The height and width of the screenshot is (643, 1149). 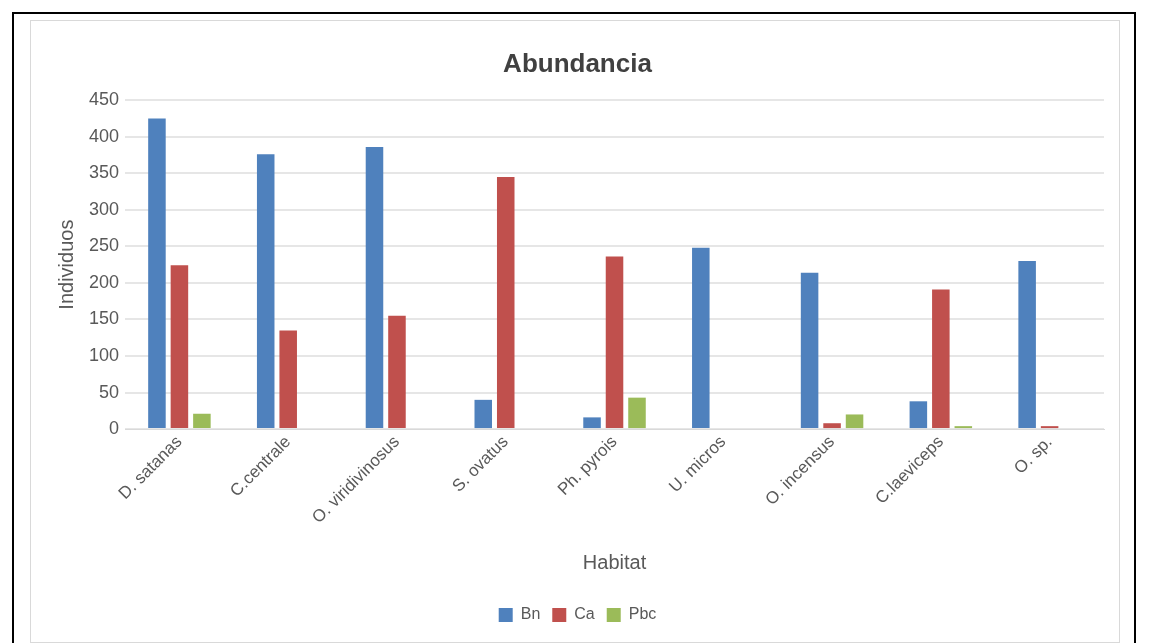 What do you see at coordinates (104, 172) in the screenshot?
I see `y-tick-label: 350` at bounding box center [104, 172].